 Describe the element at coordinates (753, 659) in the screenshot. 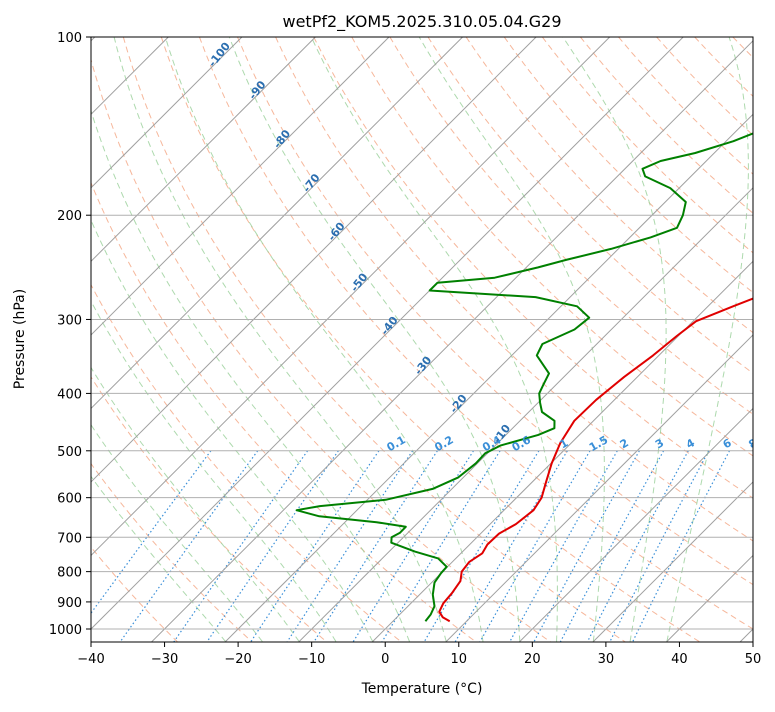

I see `x-tick-label: 50` at that location.